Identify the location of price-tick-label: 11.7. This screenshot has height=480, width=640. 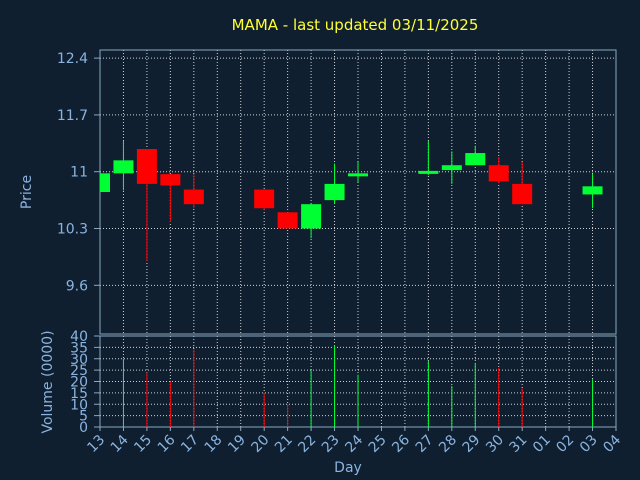
(72, 116).